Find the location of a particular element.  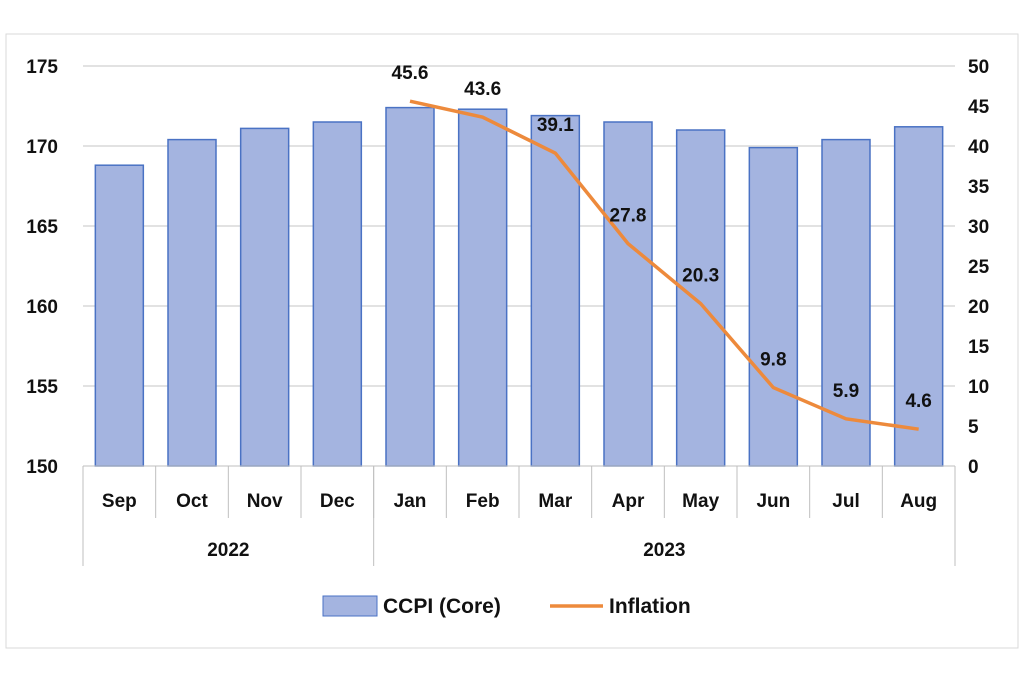

legend-label-ccpi: CCPI (Core) is located at coordinates (442, 606).